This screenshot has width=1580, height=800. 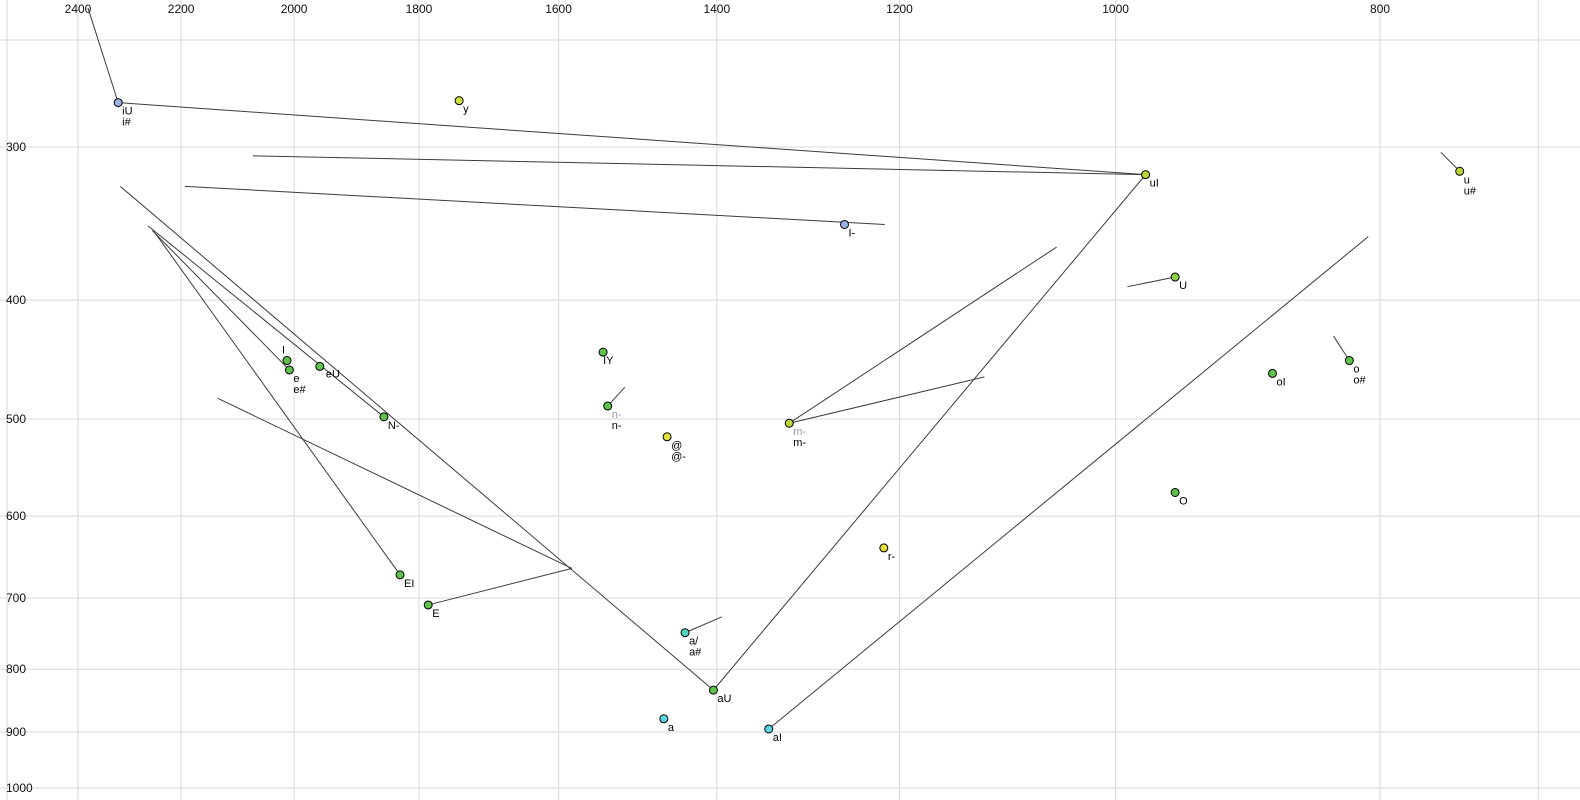 What do you see at coordinates (799, 432) in the screenshot?
I see `point-label-m--0: m-` at bounding box center [799, 432].